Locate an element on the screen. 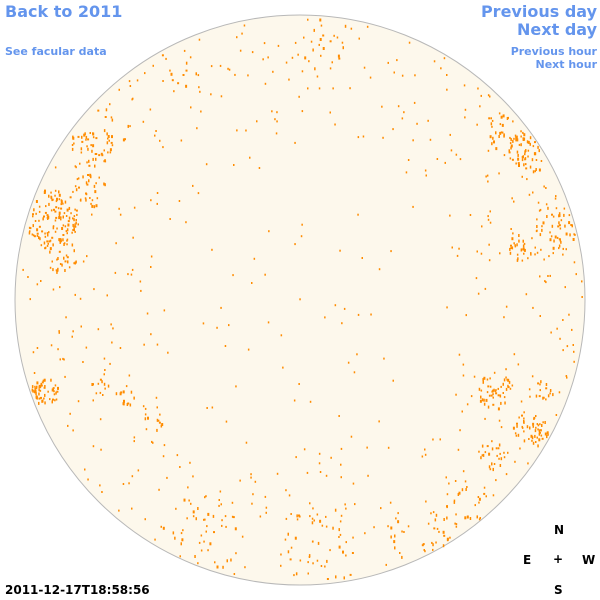  compass-south-label: S is located at coordinates (558, 590).